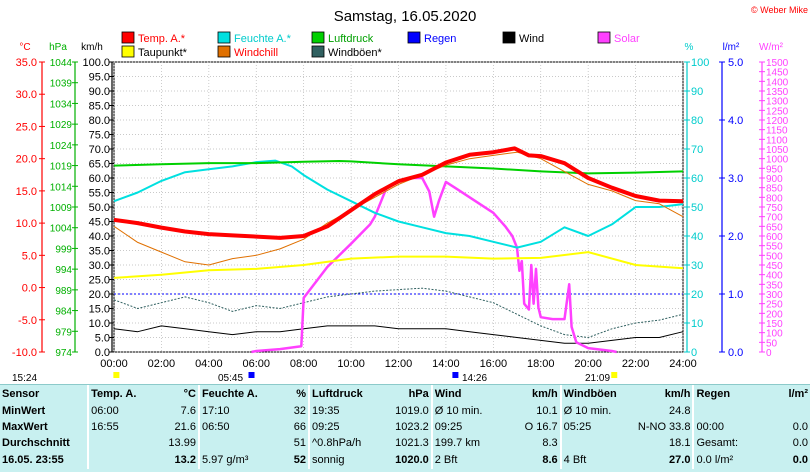 The image size is (810, 472). Describe the element at coordinates (231, 427) in the screenshot. I see `stats-cell-note: 06:50` at that location.